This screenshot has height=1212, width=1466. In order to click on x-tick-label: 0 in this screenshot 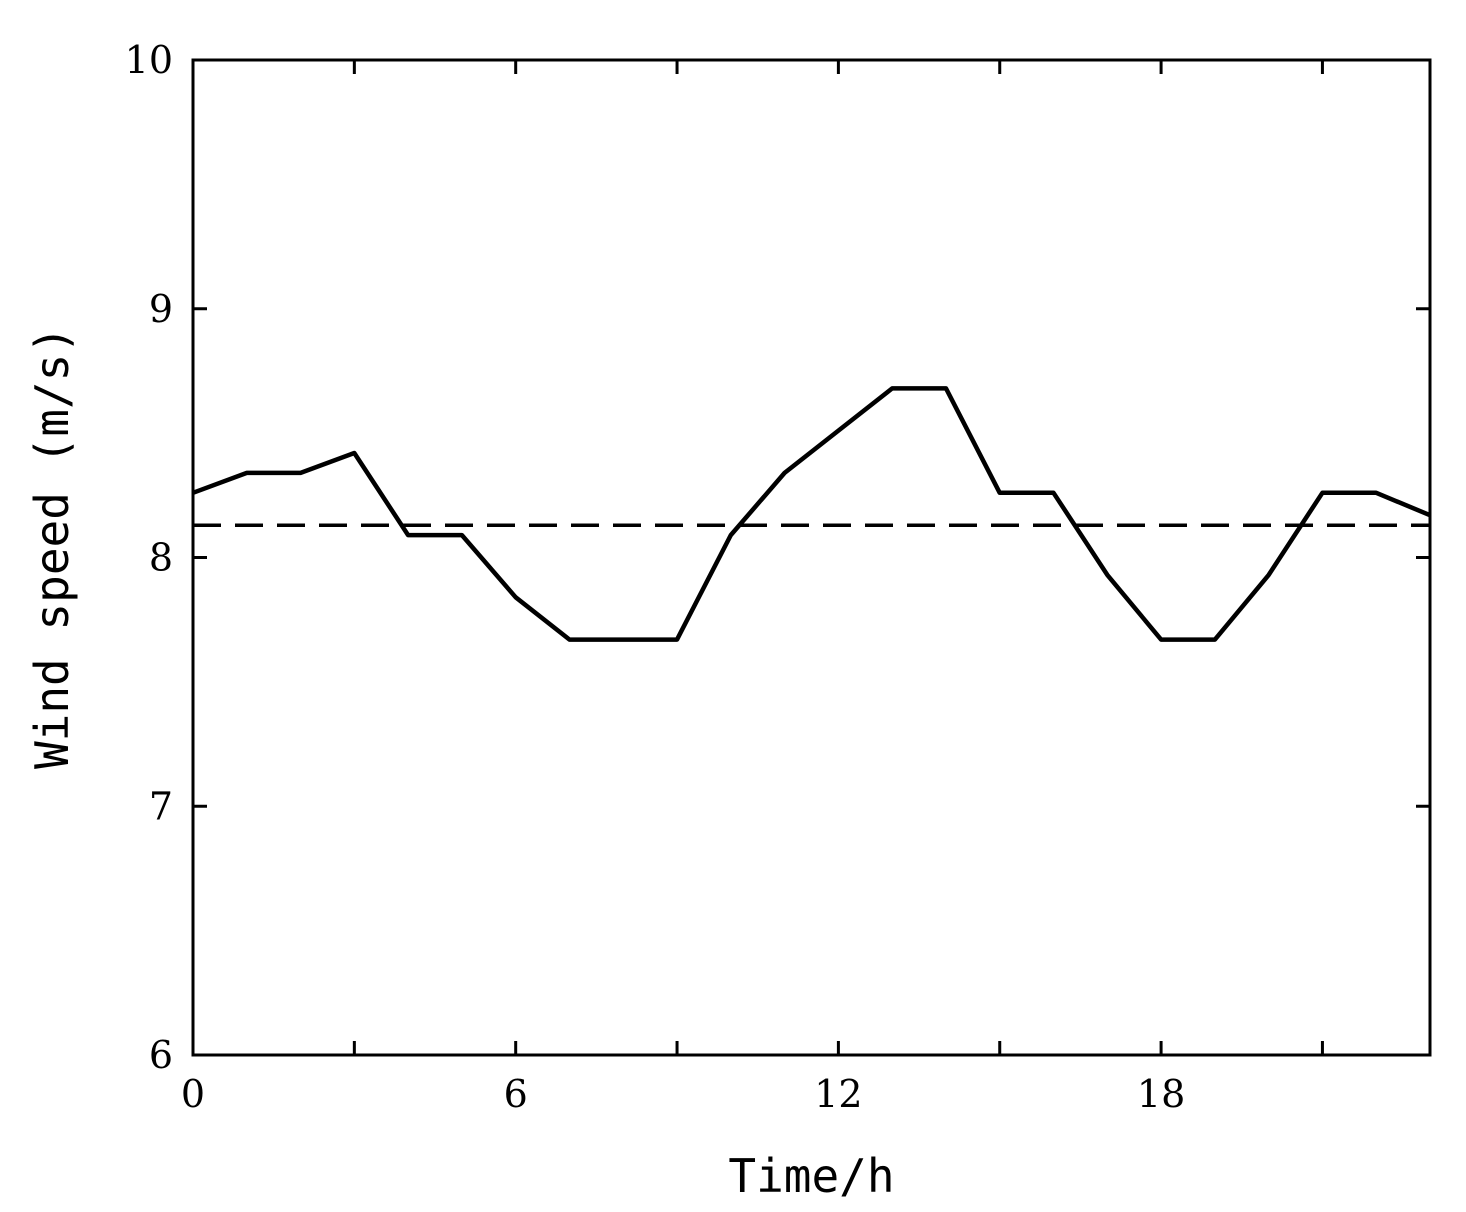, I will do `click(193, 1094)`.